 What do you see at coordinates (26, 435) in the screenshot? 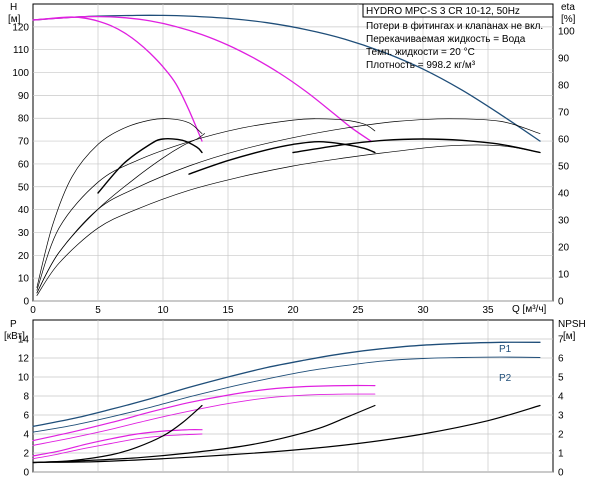
I see `bottom-left-tick-label: 4` at bounding box center [26, 435].